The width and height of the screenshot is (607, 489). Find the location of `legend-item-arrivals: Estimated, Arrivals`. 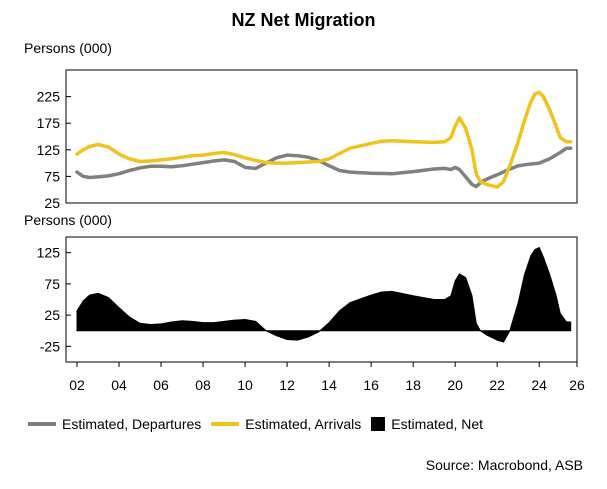

legend-item-arrivals: Estimated, Arrivals is located at coordinates (286, 424).